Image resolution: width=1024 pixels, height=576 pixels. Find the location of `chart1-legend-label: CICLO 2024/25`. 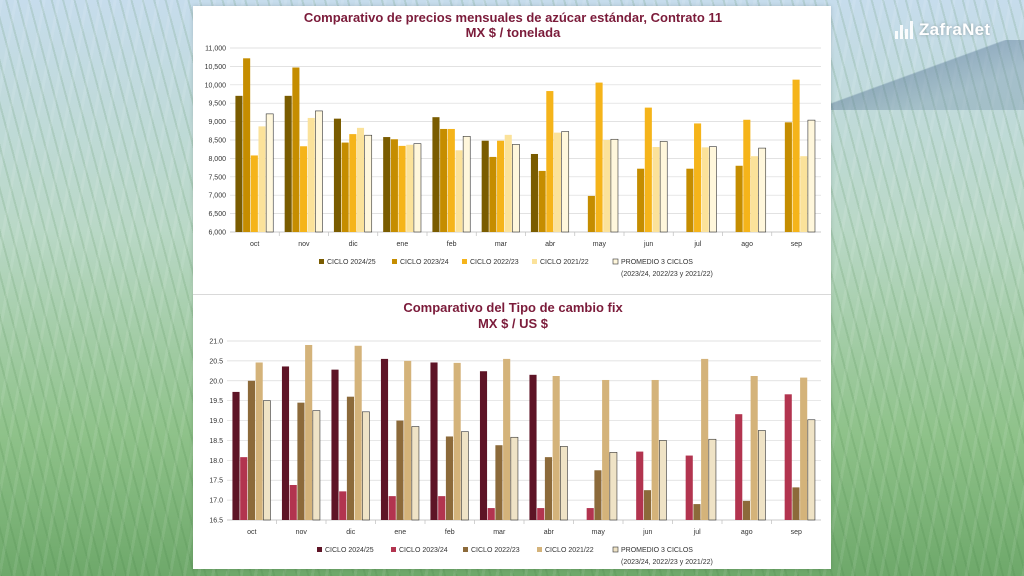

chart1-legend-label: CICLO 2024/25 is located at coordinates (351, 262).